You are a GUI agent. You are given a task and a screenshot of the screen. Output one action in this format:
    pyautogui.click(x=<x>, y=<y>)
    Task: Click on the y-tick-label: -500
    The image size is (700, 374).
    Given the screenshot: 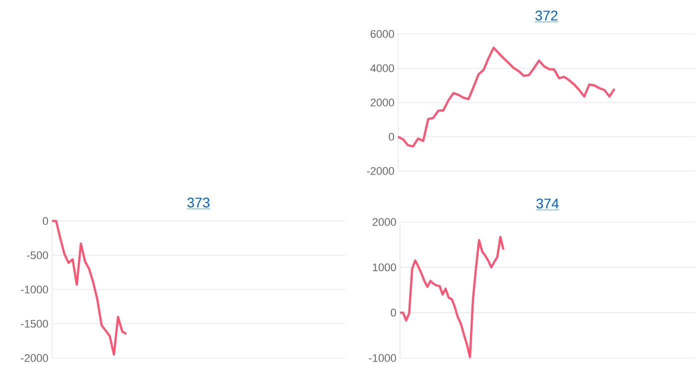 What is the action you would take?
    pyautogui.click(x=37, y=255)
    